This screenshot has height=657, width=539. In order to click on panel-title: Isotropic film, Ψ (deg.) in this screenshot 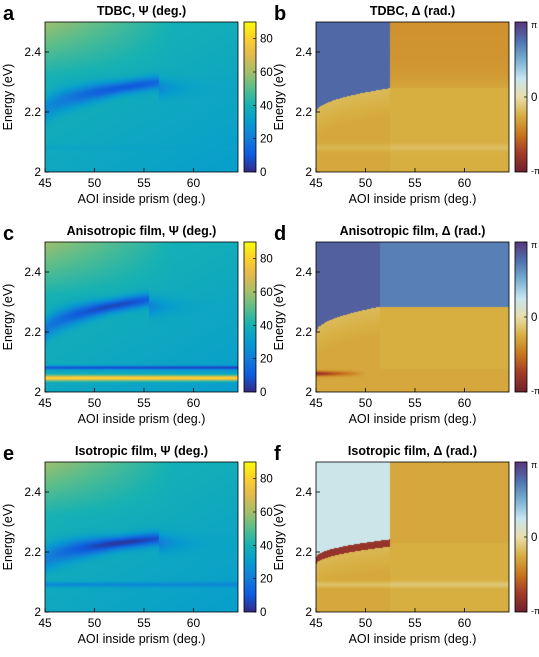, I will do `click(141, 451)`.